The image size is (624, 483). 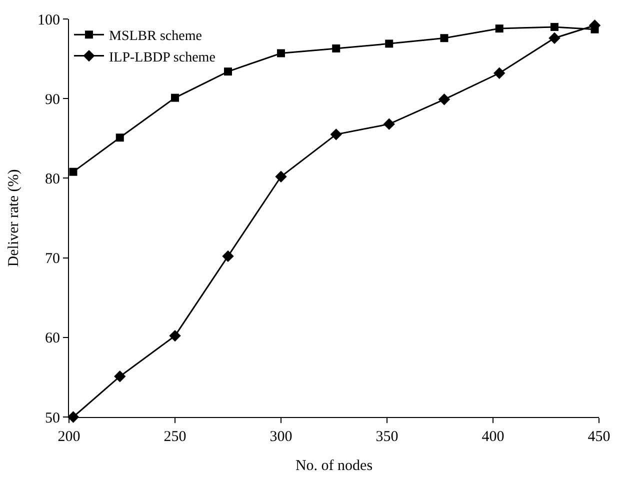 I want to click on y-tick-label: 100, so click(x=49, y=20).